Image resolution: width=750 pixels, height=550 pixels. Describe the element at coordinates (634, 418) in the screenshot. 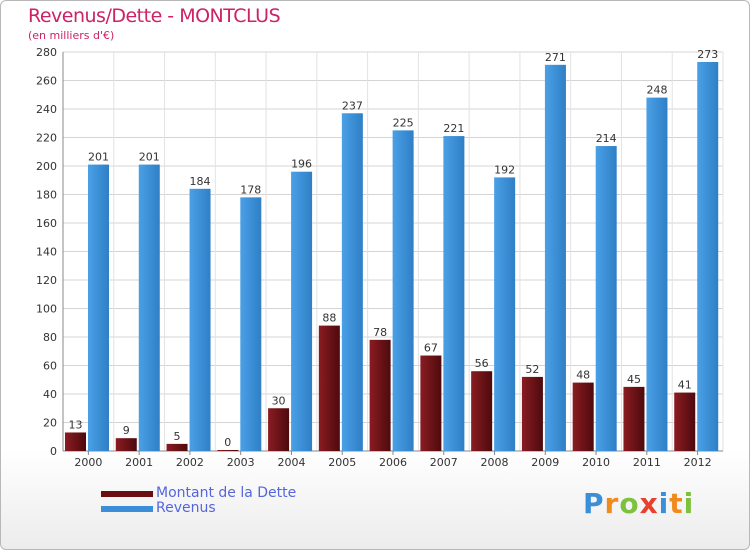

I see `bar-dette-2011` at that location.